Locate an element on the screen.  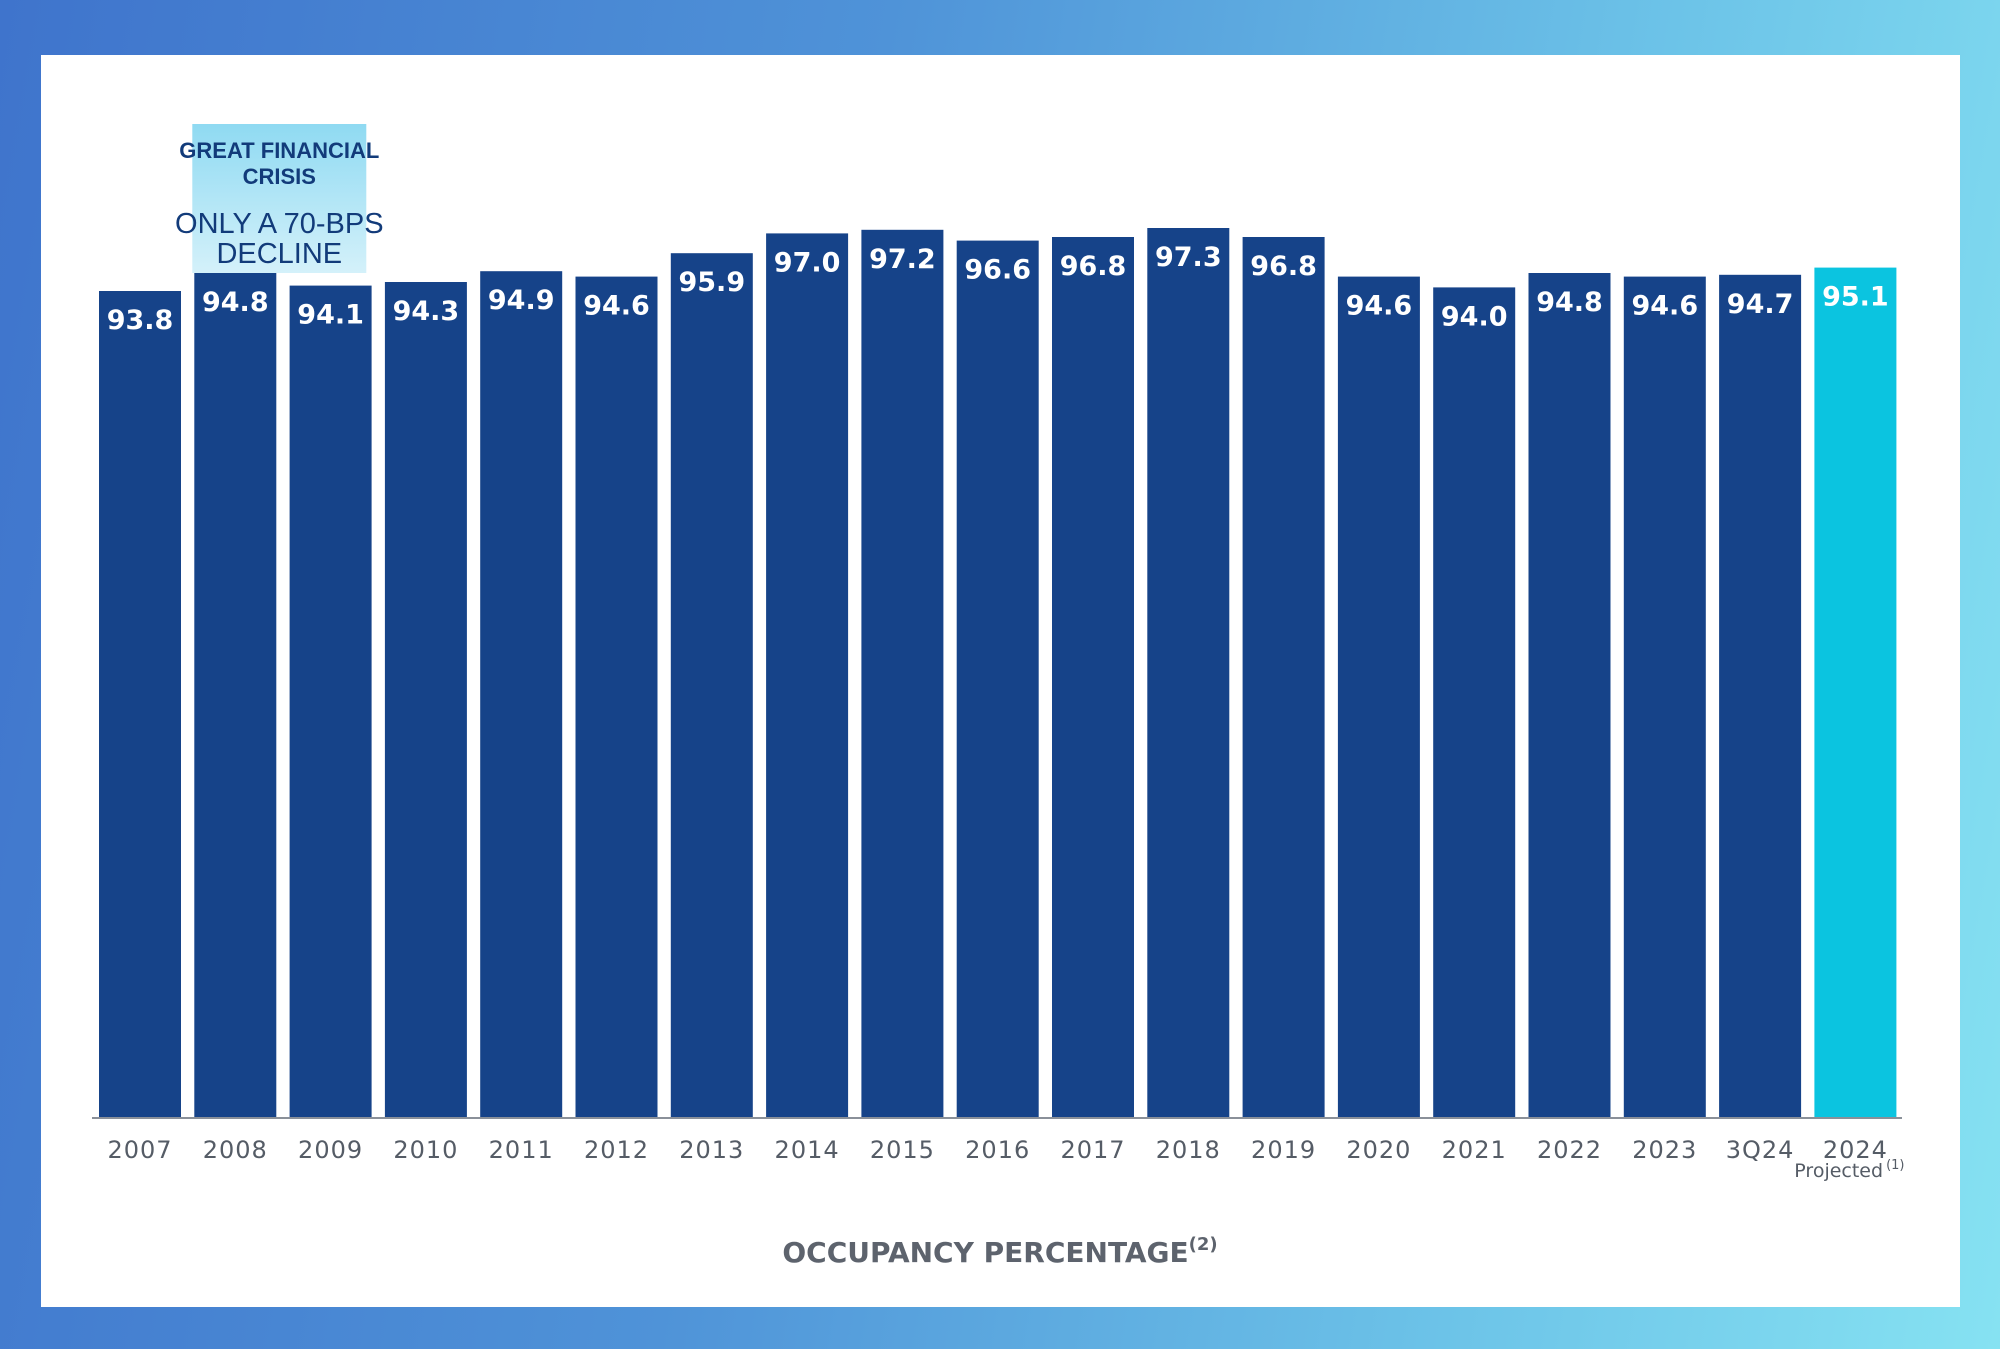
bar-2012 is located at coordinates (616, 697).